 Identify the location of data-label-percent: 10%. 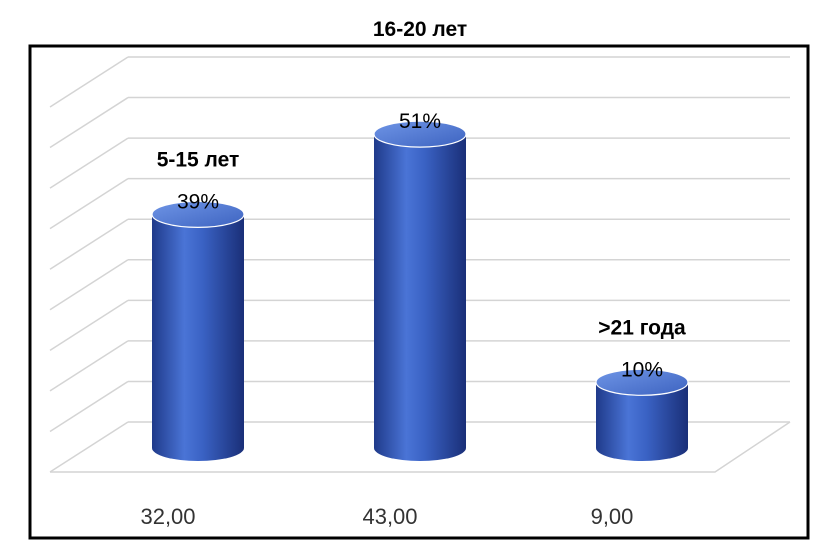
(642, 369).